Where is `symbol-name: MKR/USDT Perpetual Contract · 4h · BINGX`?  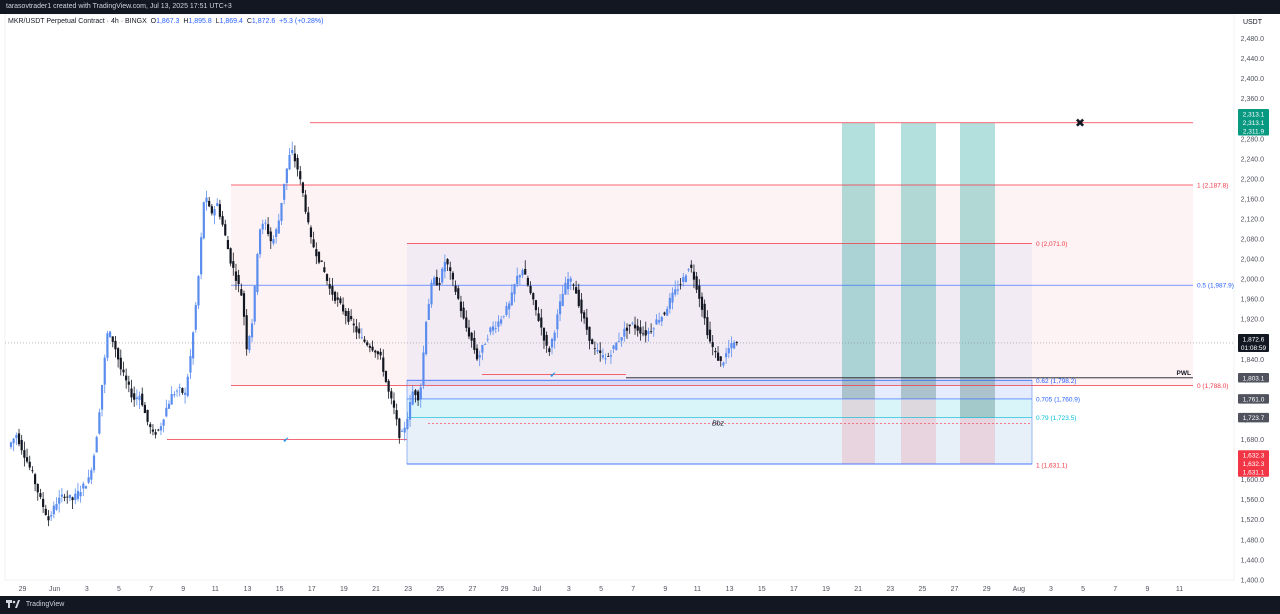
symbol-name: MKR/USDT Perpetual Contract · 4h · BINGX is located at coordinates (77, 21).